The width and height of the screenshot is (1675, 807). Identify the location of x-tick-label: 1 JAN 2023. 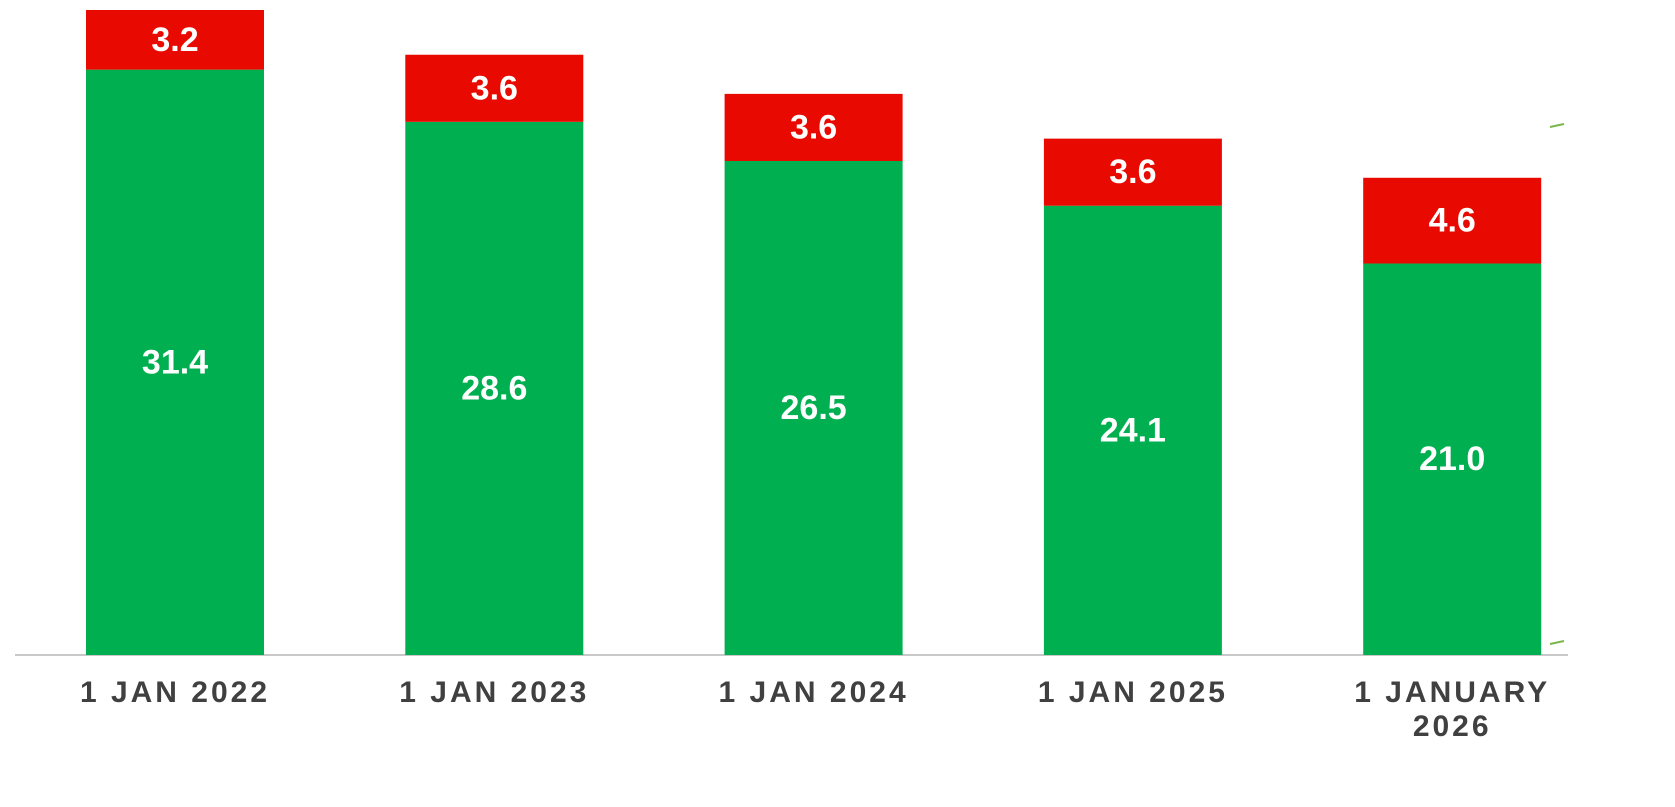
(494, 692).